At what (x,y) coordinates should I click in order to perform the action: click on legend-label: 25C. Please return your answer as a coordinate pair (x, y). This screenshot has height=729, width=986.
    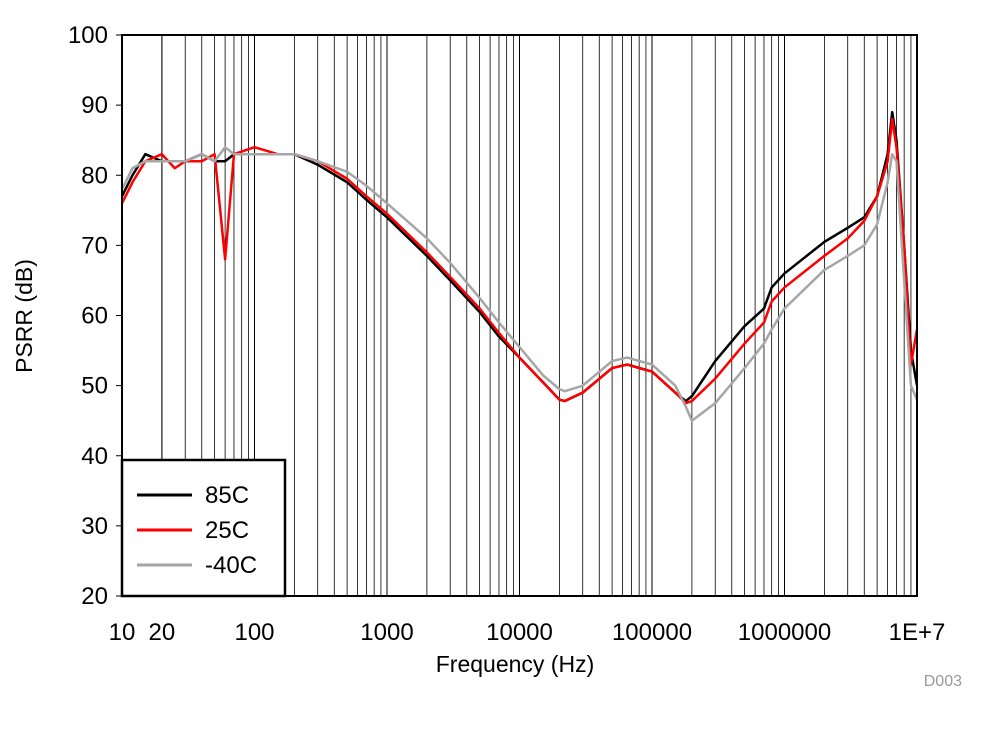
    Looking at the image, I should click on (227, 530).